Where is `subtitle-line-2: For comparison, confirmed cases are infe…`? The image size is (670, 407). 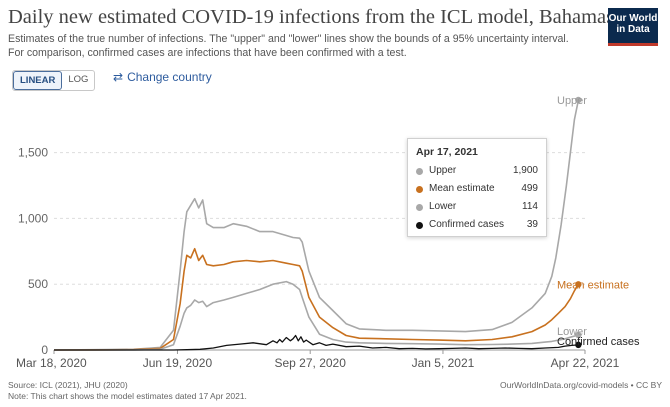
subtitle-line-2: For comparison, confirmed cases are infe… is located at coordinates (207, 52).